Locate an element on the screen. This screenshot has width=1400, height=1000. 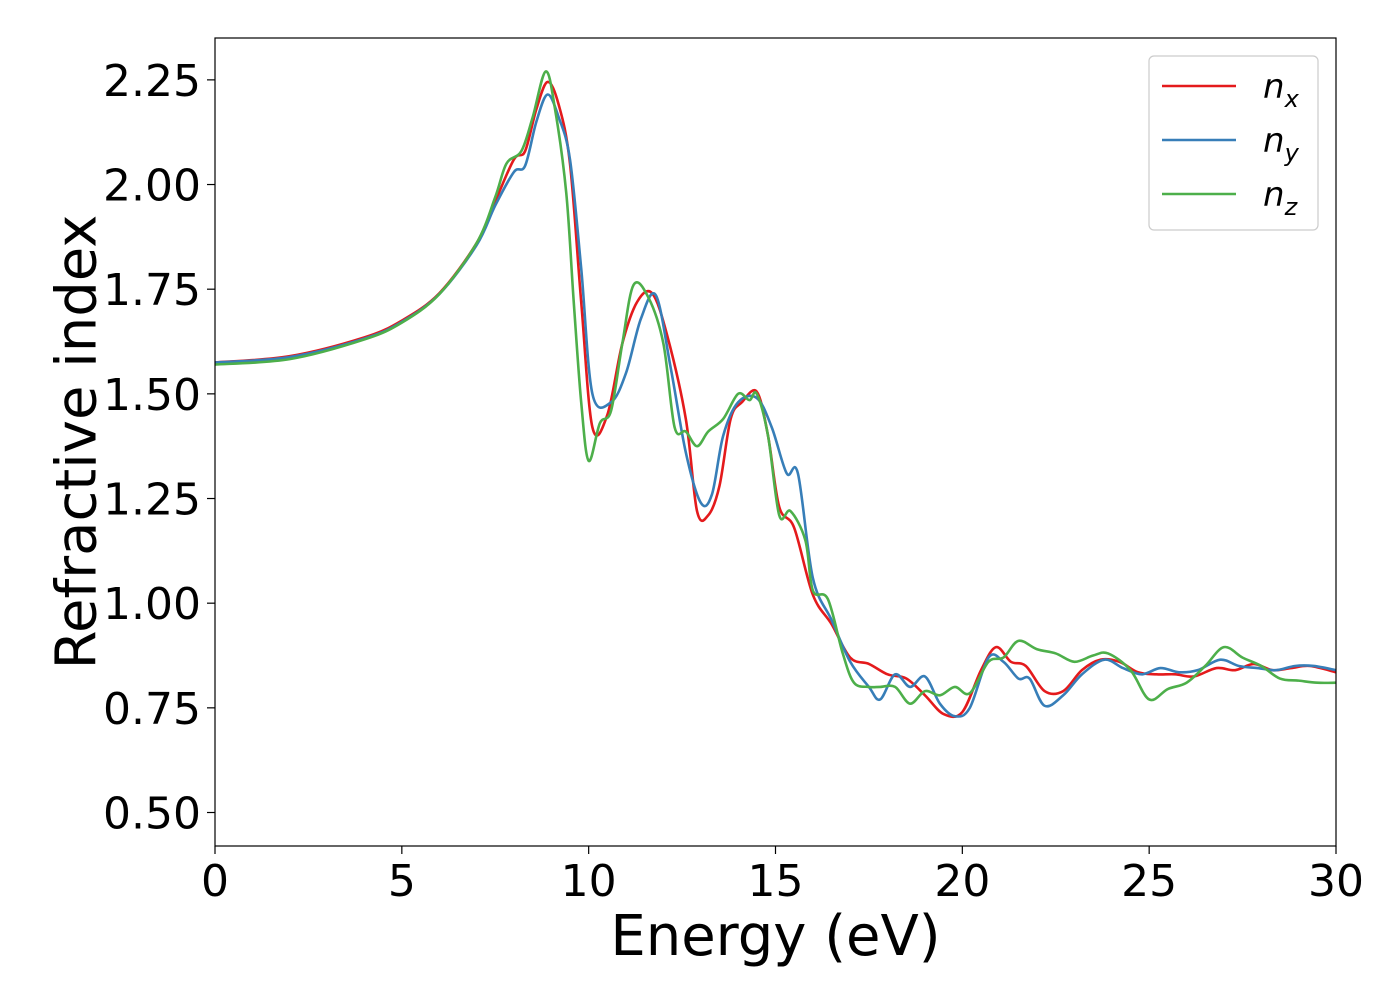
y-tick-label: 2.00 is located at coordinates (152, 186).